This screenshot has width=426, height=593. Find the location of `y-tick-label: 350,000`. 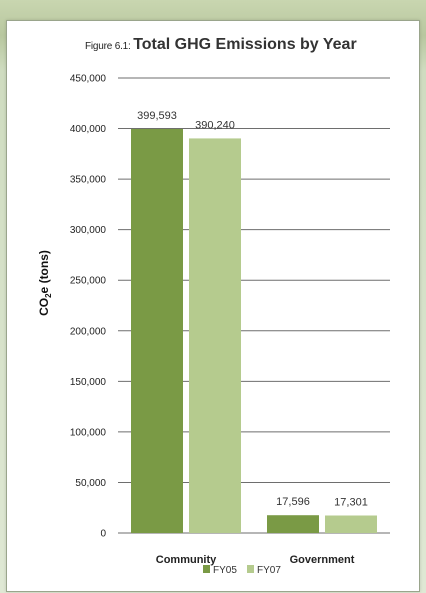

y-tick-label: 350,000 is located at coordinates (88, 180).